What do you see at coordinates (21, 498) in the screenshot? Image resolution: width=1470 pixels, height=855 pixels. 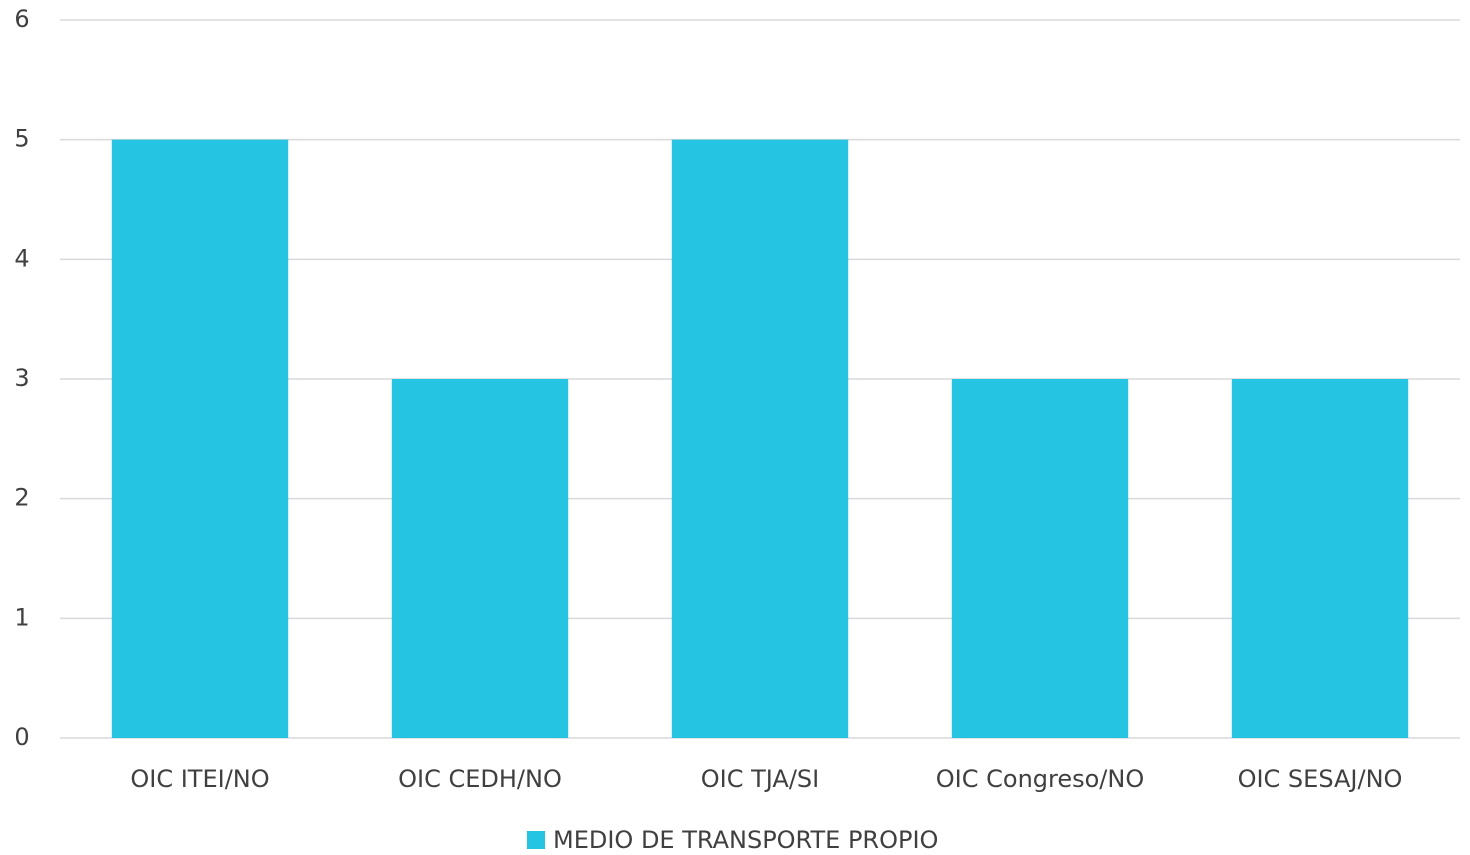 I see `y-tick-label: 2` at bounding box center [21, 498].